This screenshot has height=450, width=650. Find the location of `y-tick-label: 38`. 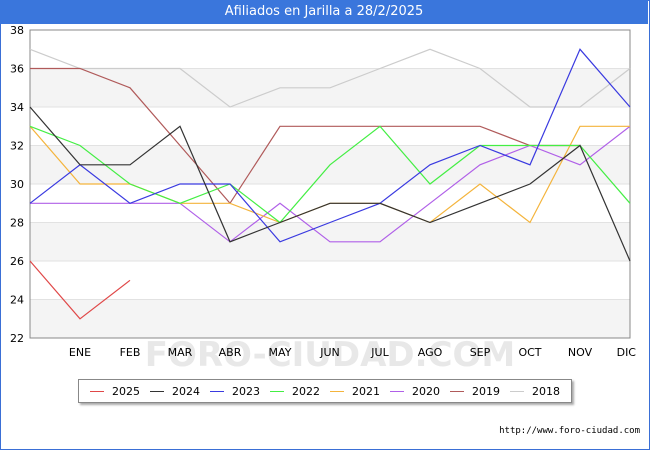

y-tick-label: 38 is located at coordinates (17, 30).